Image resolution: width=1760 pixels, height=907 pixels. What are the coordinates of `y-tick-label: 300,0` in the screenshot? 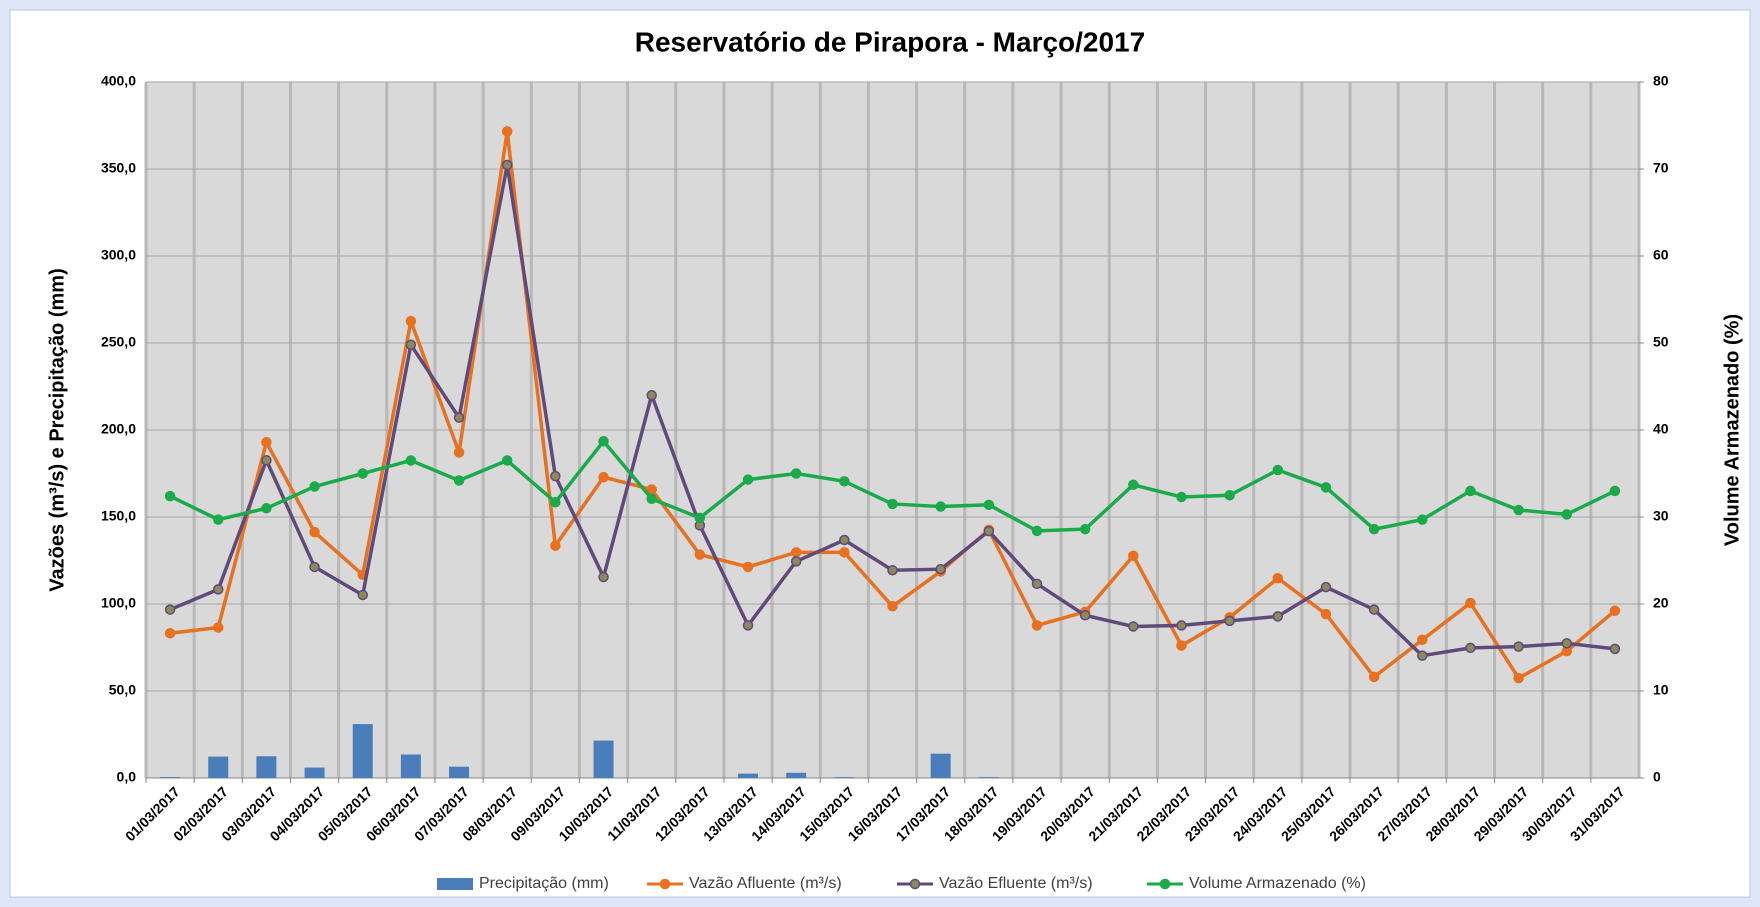 It's located at (118, 255).